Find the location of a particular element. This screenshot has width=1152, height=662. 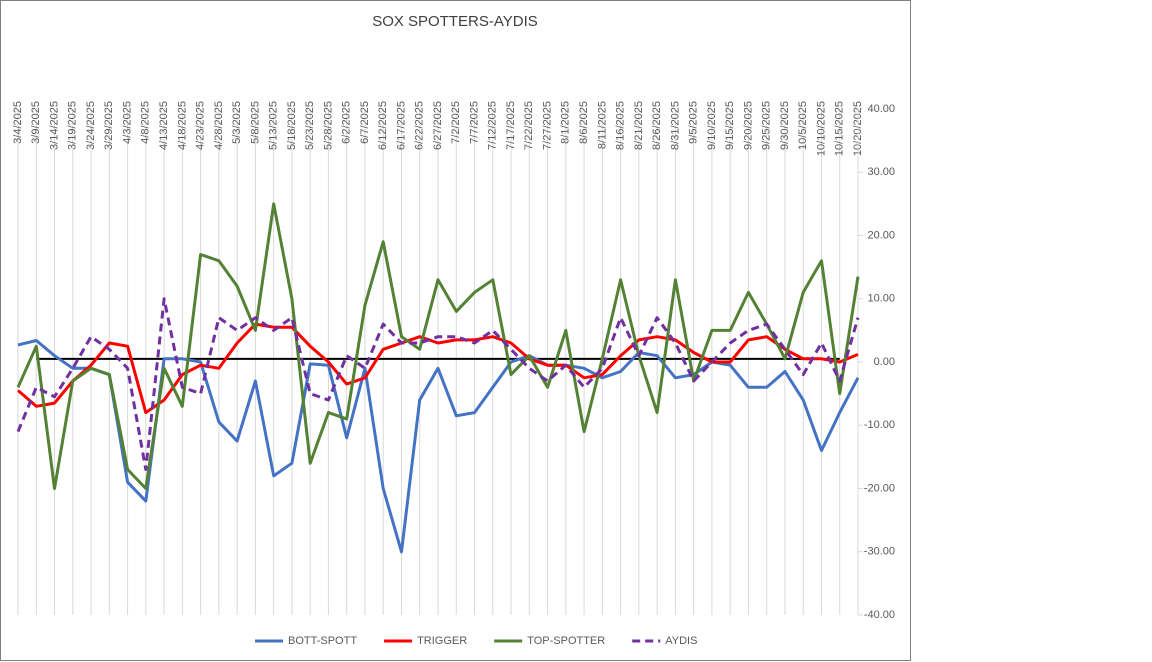

x-tick-label: 8/6/2025 is located at coordinates (584, 122).